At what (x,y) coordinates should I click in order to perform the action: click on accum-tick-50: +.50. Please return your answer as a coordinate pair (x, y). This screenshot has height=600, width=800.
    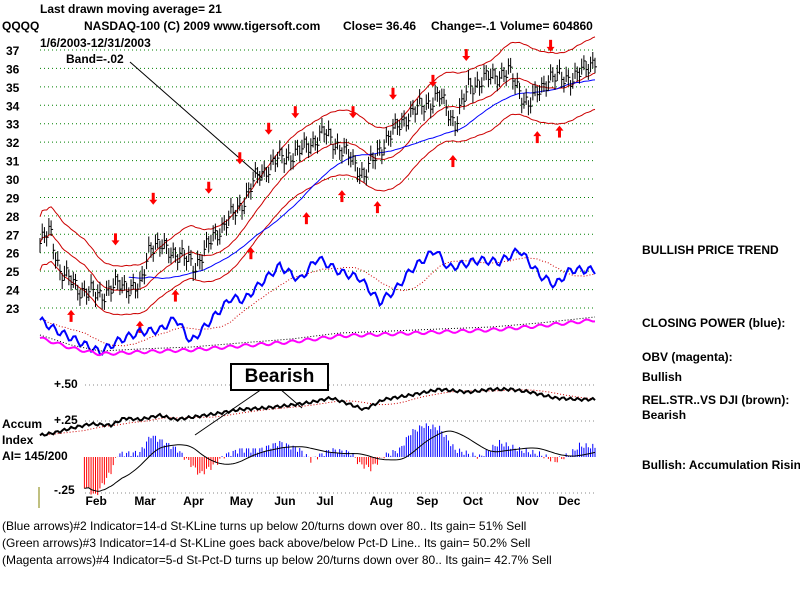
    Looking at the image, I should click on (66, 384).